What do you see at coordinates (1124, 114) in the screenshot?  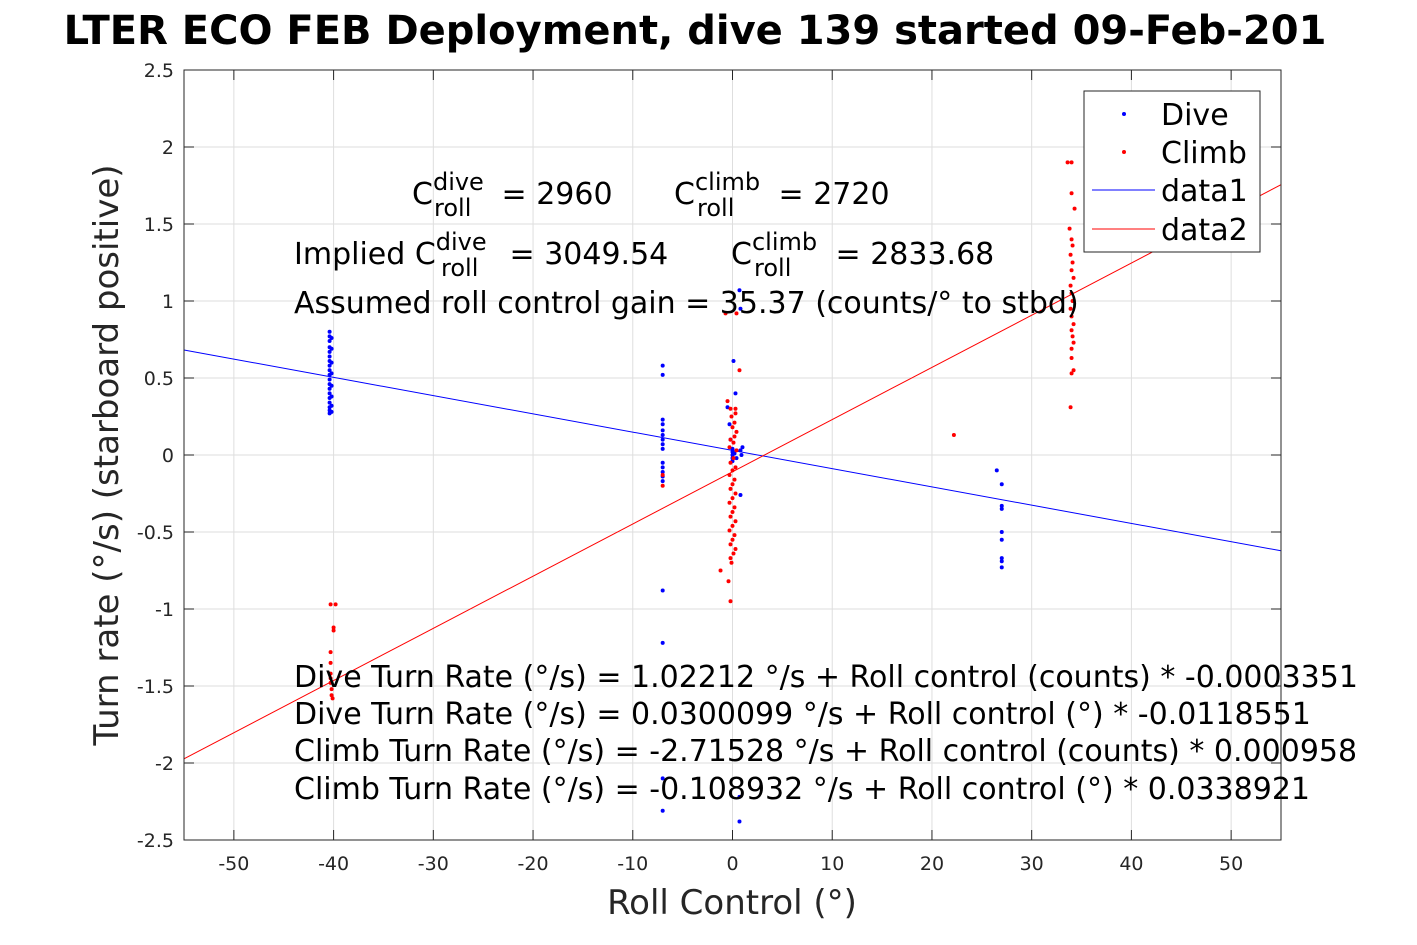 I see `legend-dive-marker` at bounding box center [1124, 114].